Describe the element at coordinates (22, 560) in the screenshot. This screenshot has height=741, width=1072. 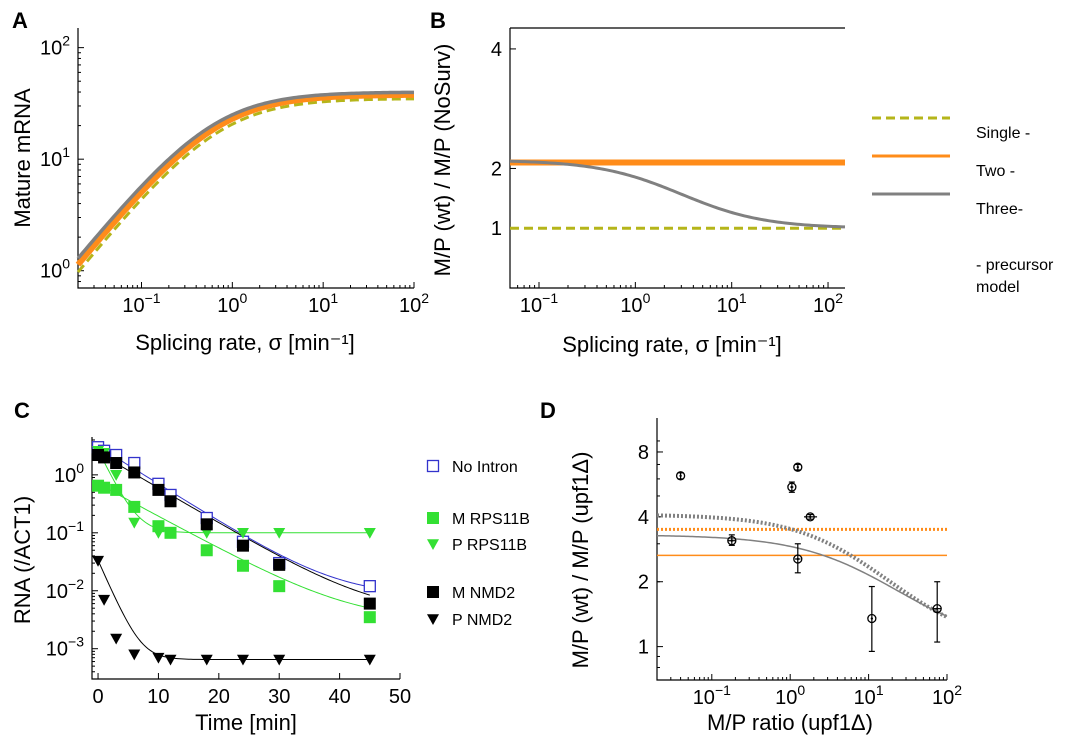
I see `y-axis-label: RNA (/ACT1)` at that location.